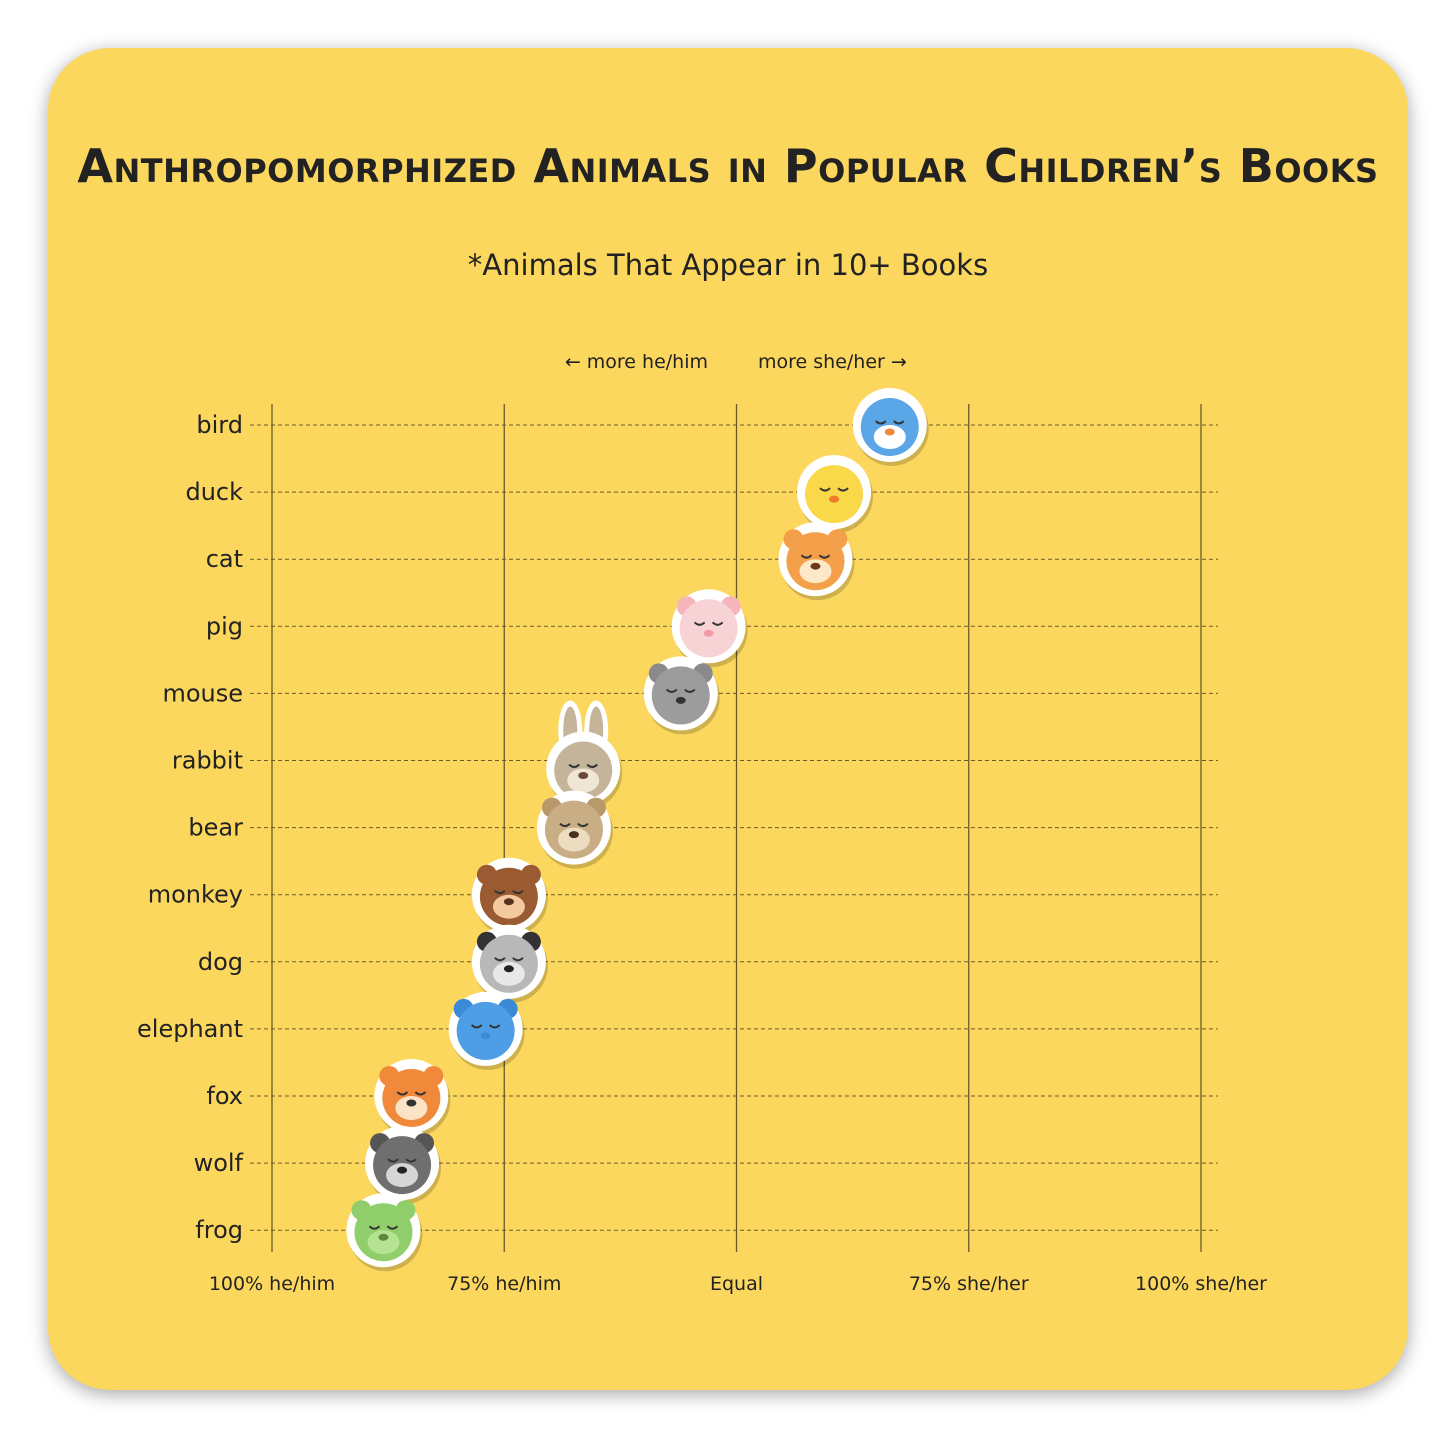 This screenshot has width=1456, height=1439. I want to click on x-tick-label: 100% he/him, so click(272, 1284).